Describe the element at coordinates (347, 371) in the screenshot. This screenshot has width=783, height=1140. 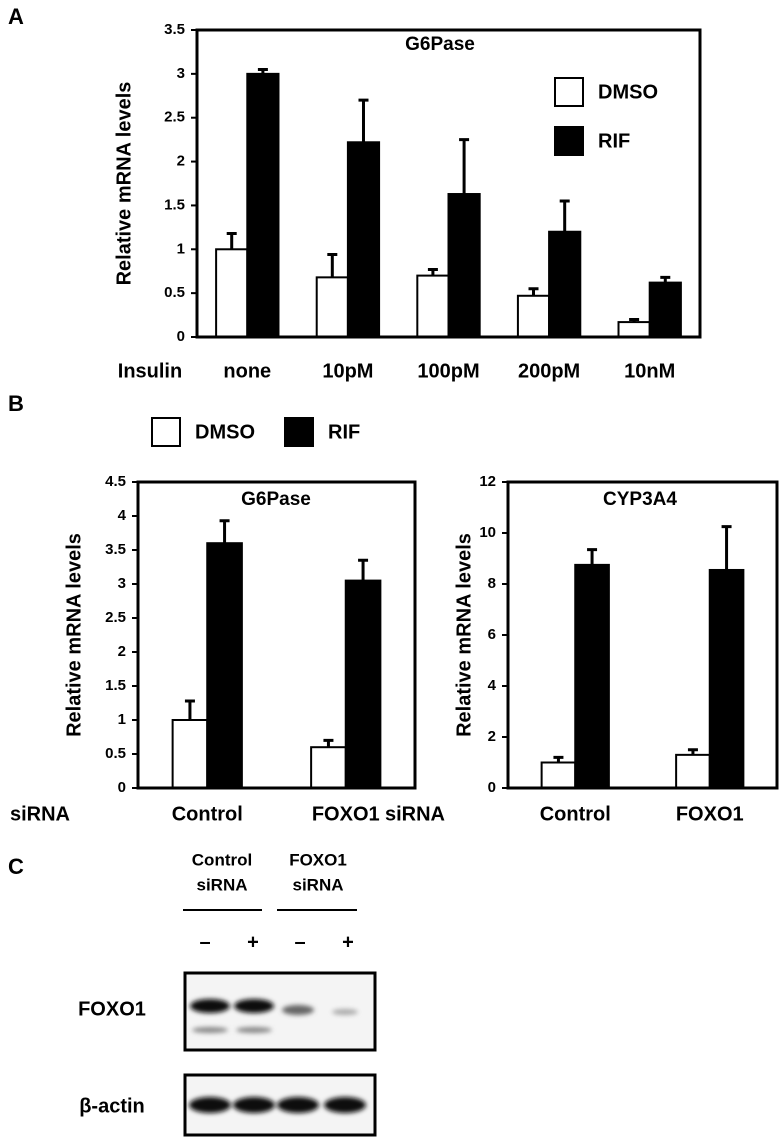
I see `x-tick-label: 10pM` at that location.